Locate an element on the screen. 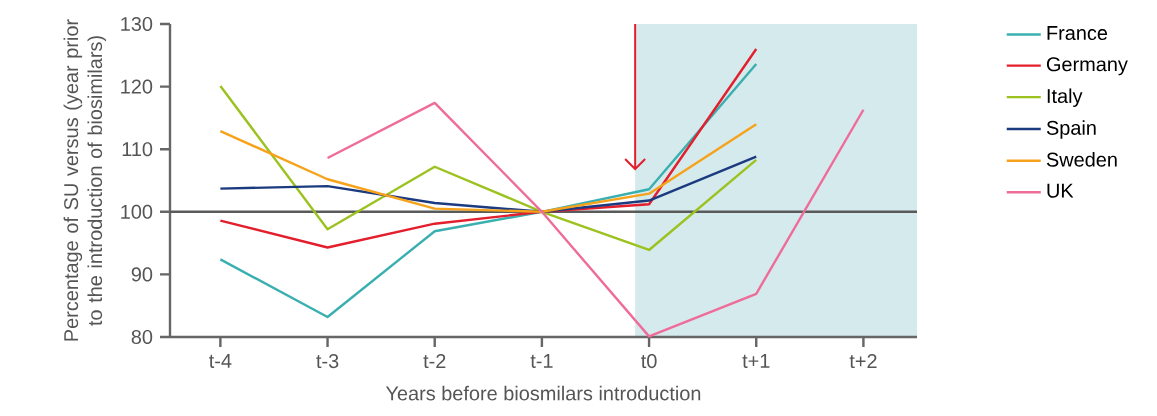 This screenshot has width=1157, height=416. x-tick-label: t-4 is located at coordinates (220, 361).